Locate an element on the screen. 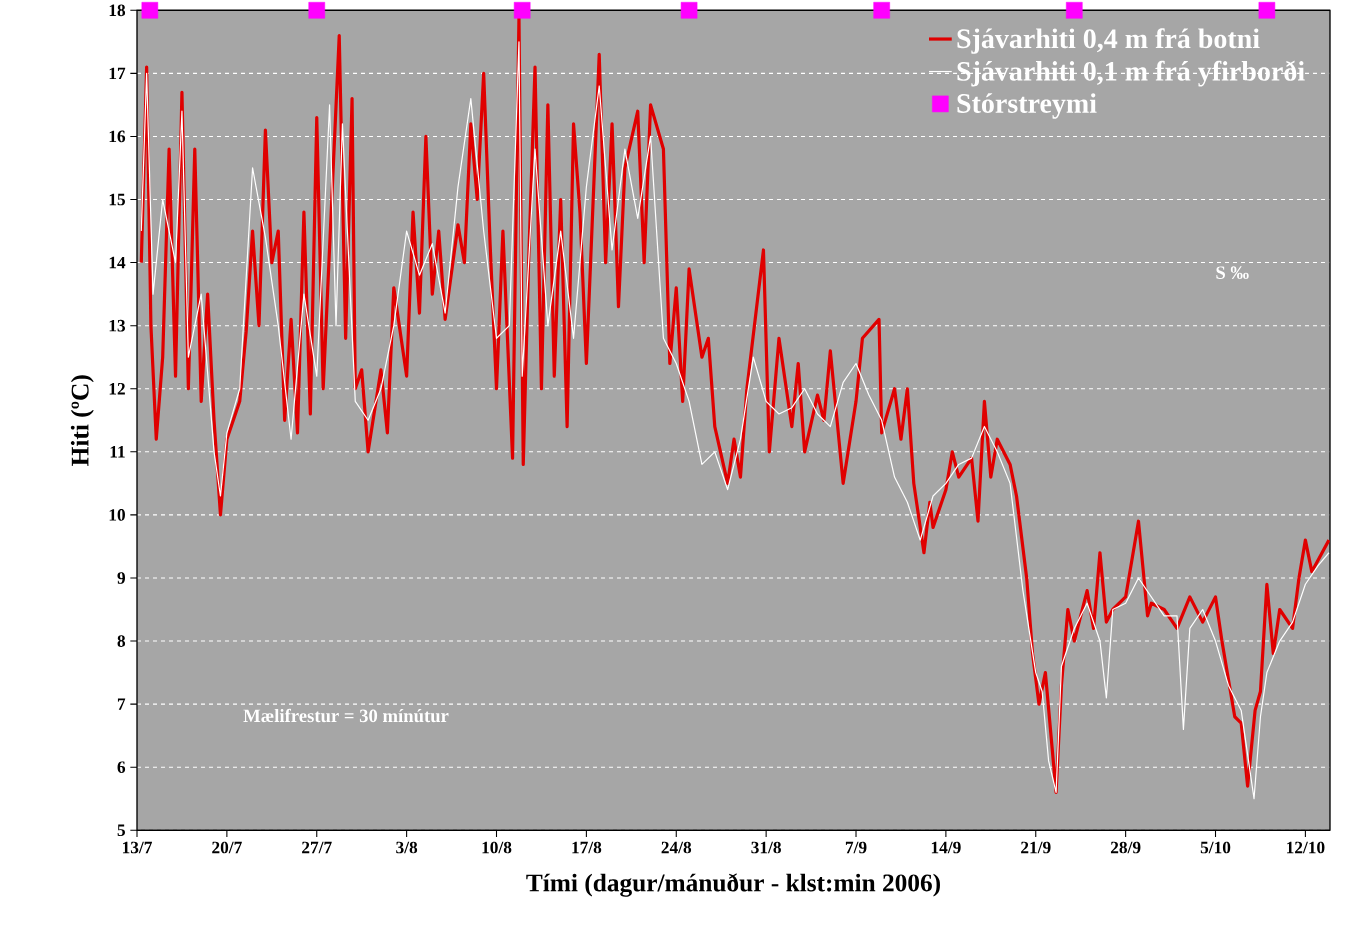  x-tick-label: 24/8 is located at coordinates (676, 847).